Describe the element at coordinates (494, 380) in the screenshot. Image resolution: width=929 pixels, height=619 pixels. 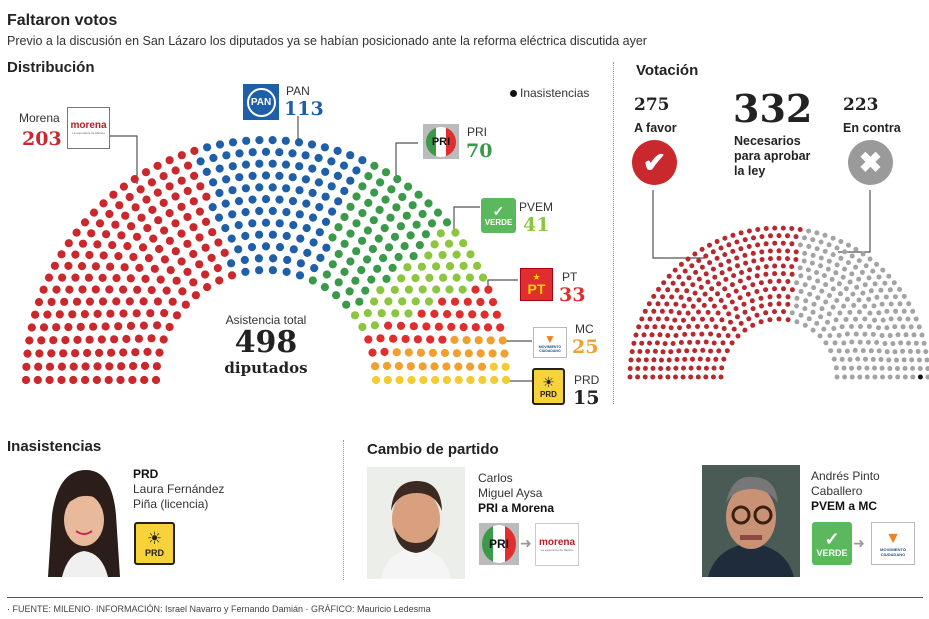
I see `seat-prd` at that location.